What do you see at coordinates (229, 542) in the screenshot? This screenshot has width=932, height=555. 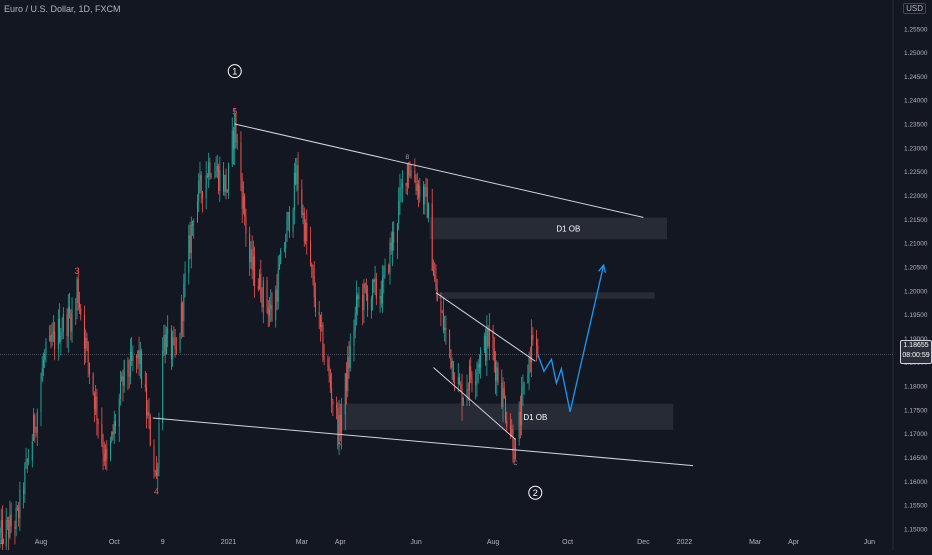 I see `time-tick-label: 2021` at bounding box center [229, 542].